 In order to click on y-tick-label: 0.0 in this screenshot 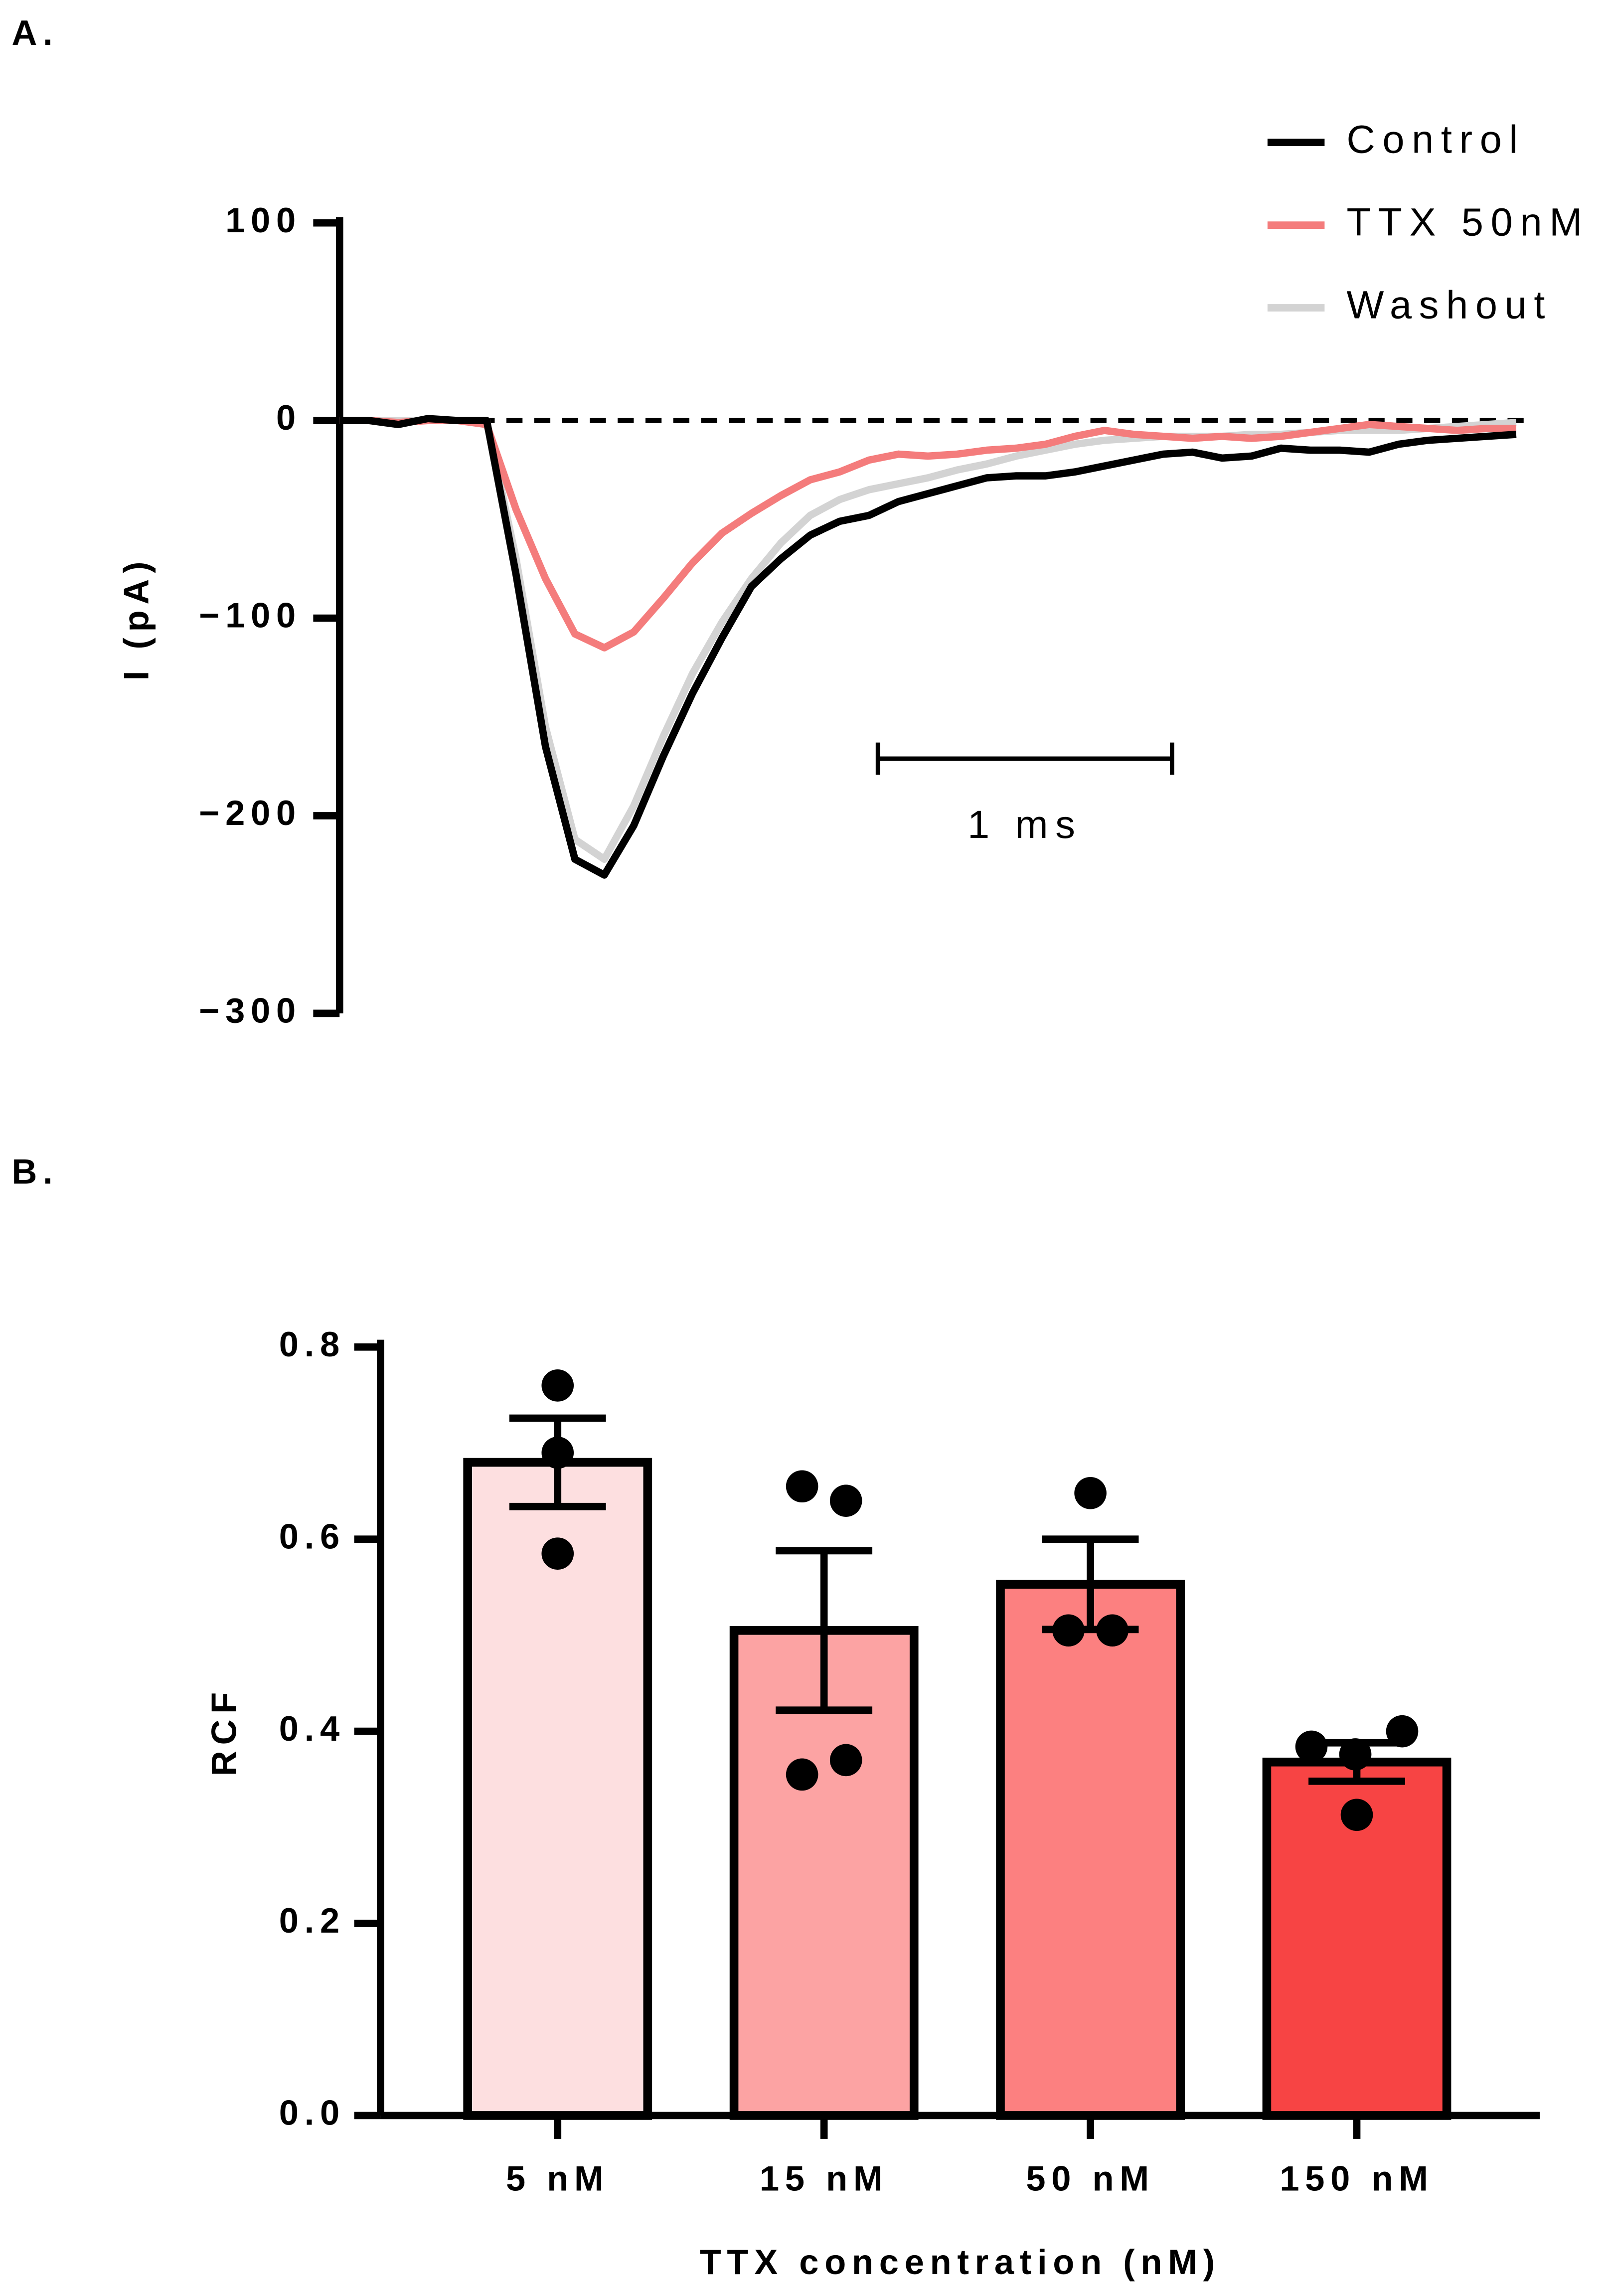, I will do `click(312, 2112)`.